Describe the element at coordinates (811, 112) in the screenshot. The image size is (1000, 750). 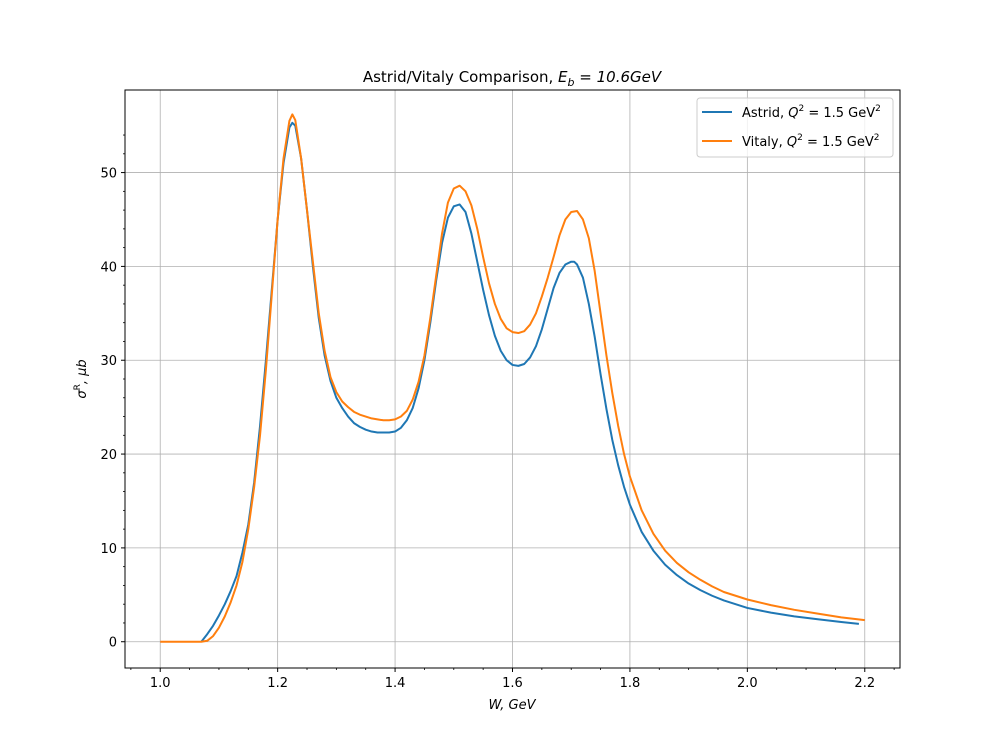
I see `legend-label-astrid: Astrid, Q2 = 1.5 GeV2` at that location.